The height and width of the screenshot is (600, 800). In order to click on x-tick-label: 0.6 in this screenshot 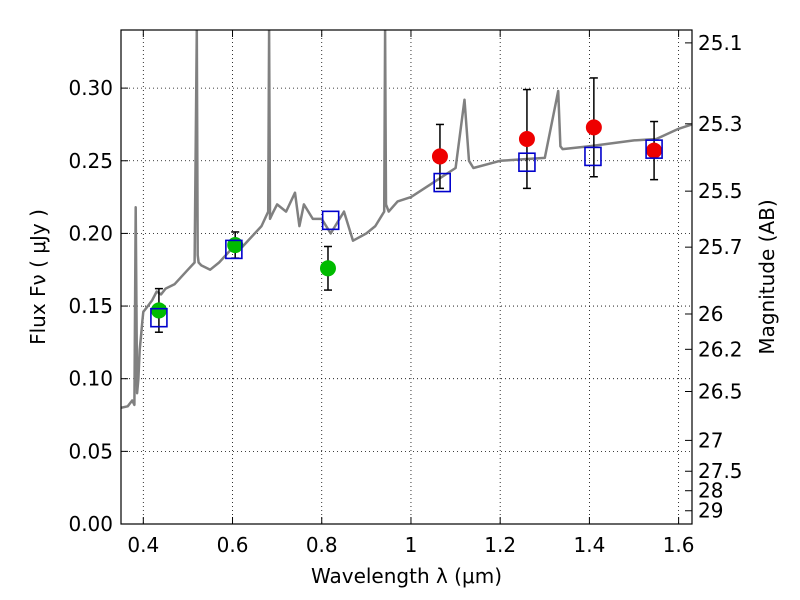, I will do `click(233, 545)`.